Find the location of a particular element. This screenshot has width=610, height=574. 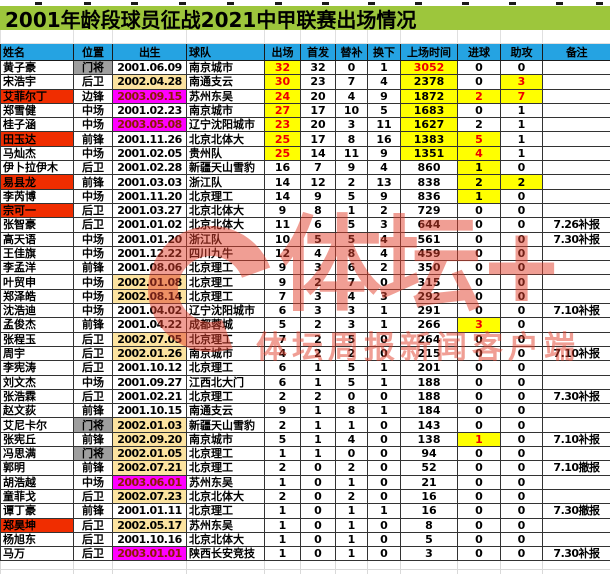

cell-birth: 2002.01.26 is located at coordinates (149, 353).